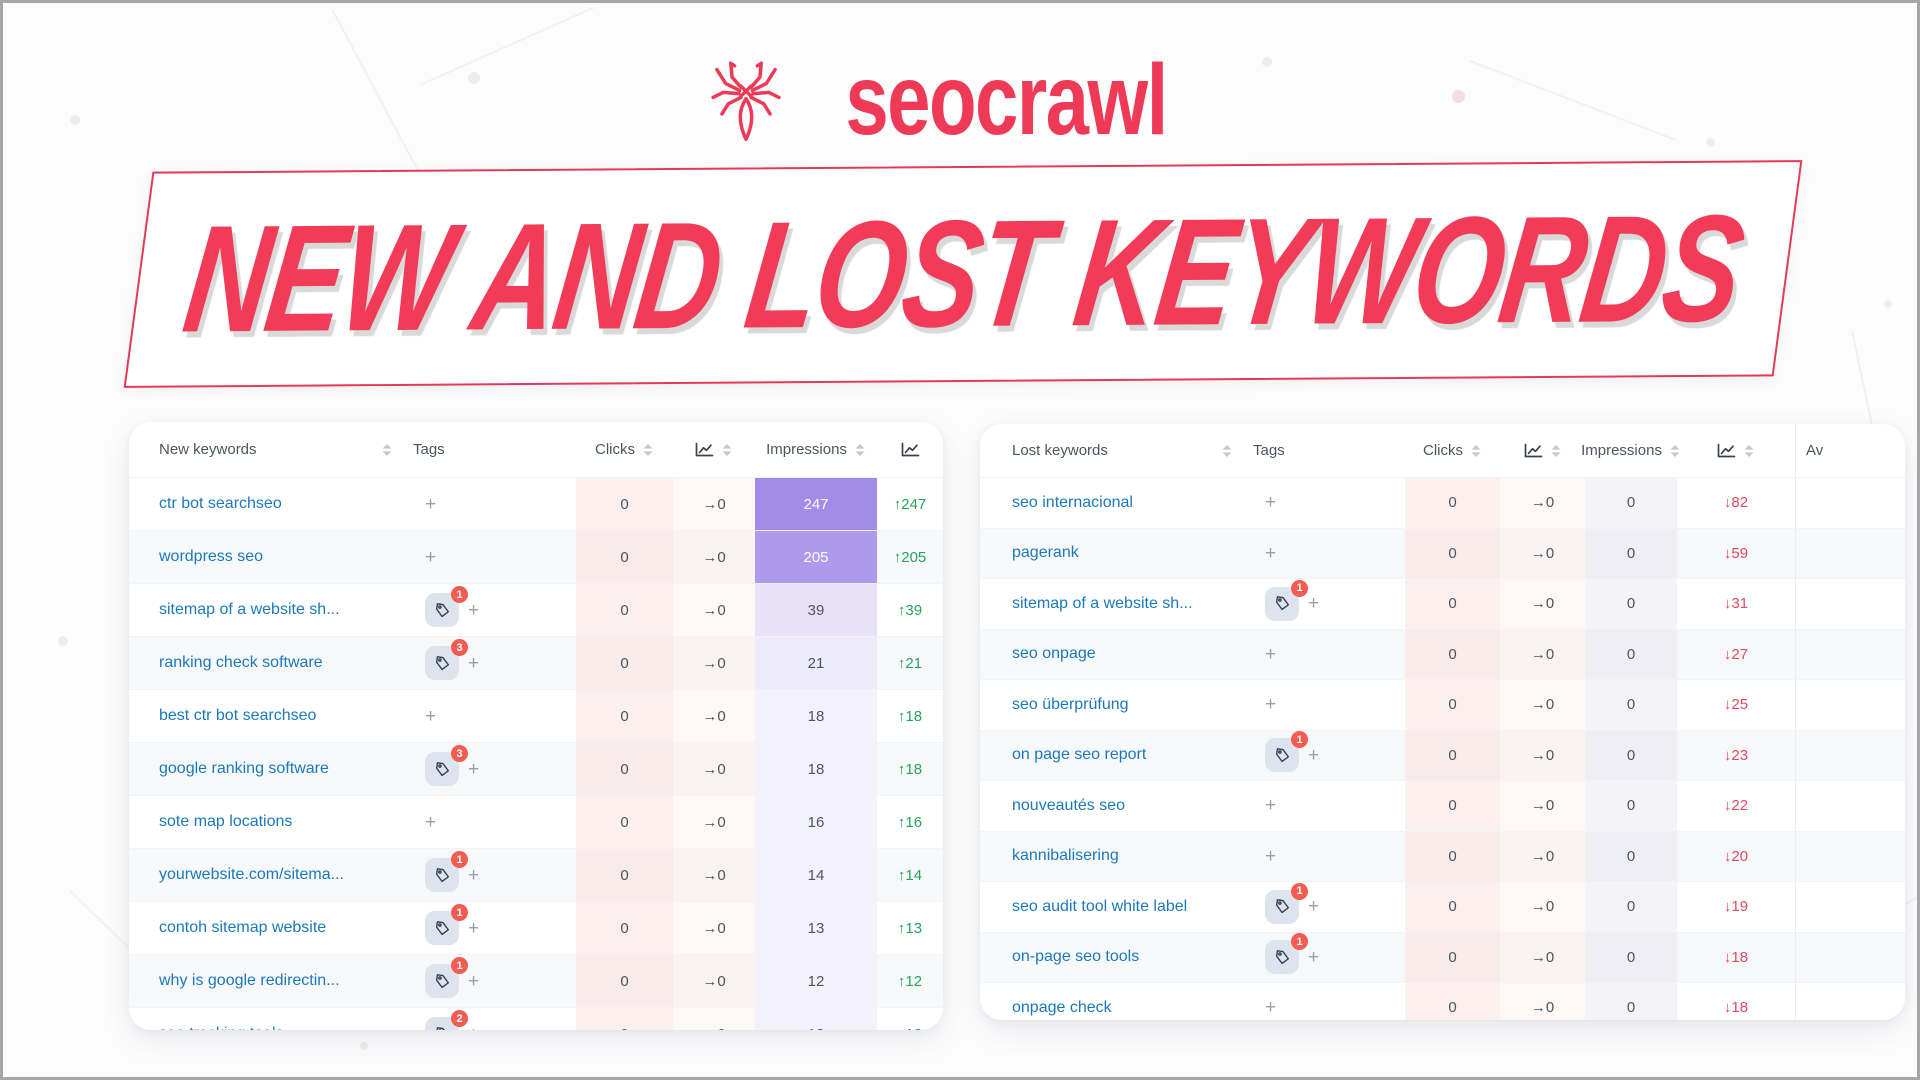 This screenshot has height=1080, width=1920. Describe the element at coordinates (1070, 704) in the screenshot. I see `keyword-link: seo überprüfung` at that location.